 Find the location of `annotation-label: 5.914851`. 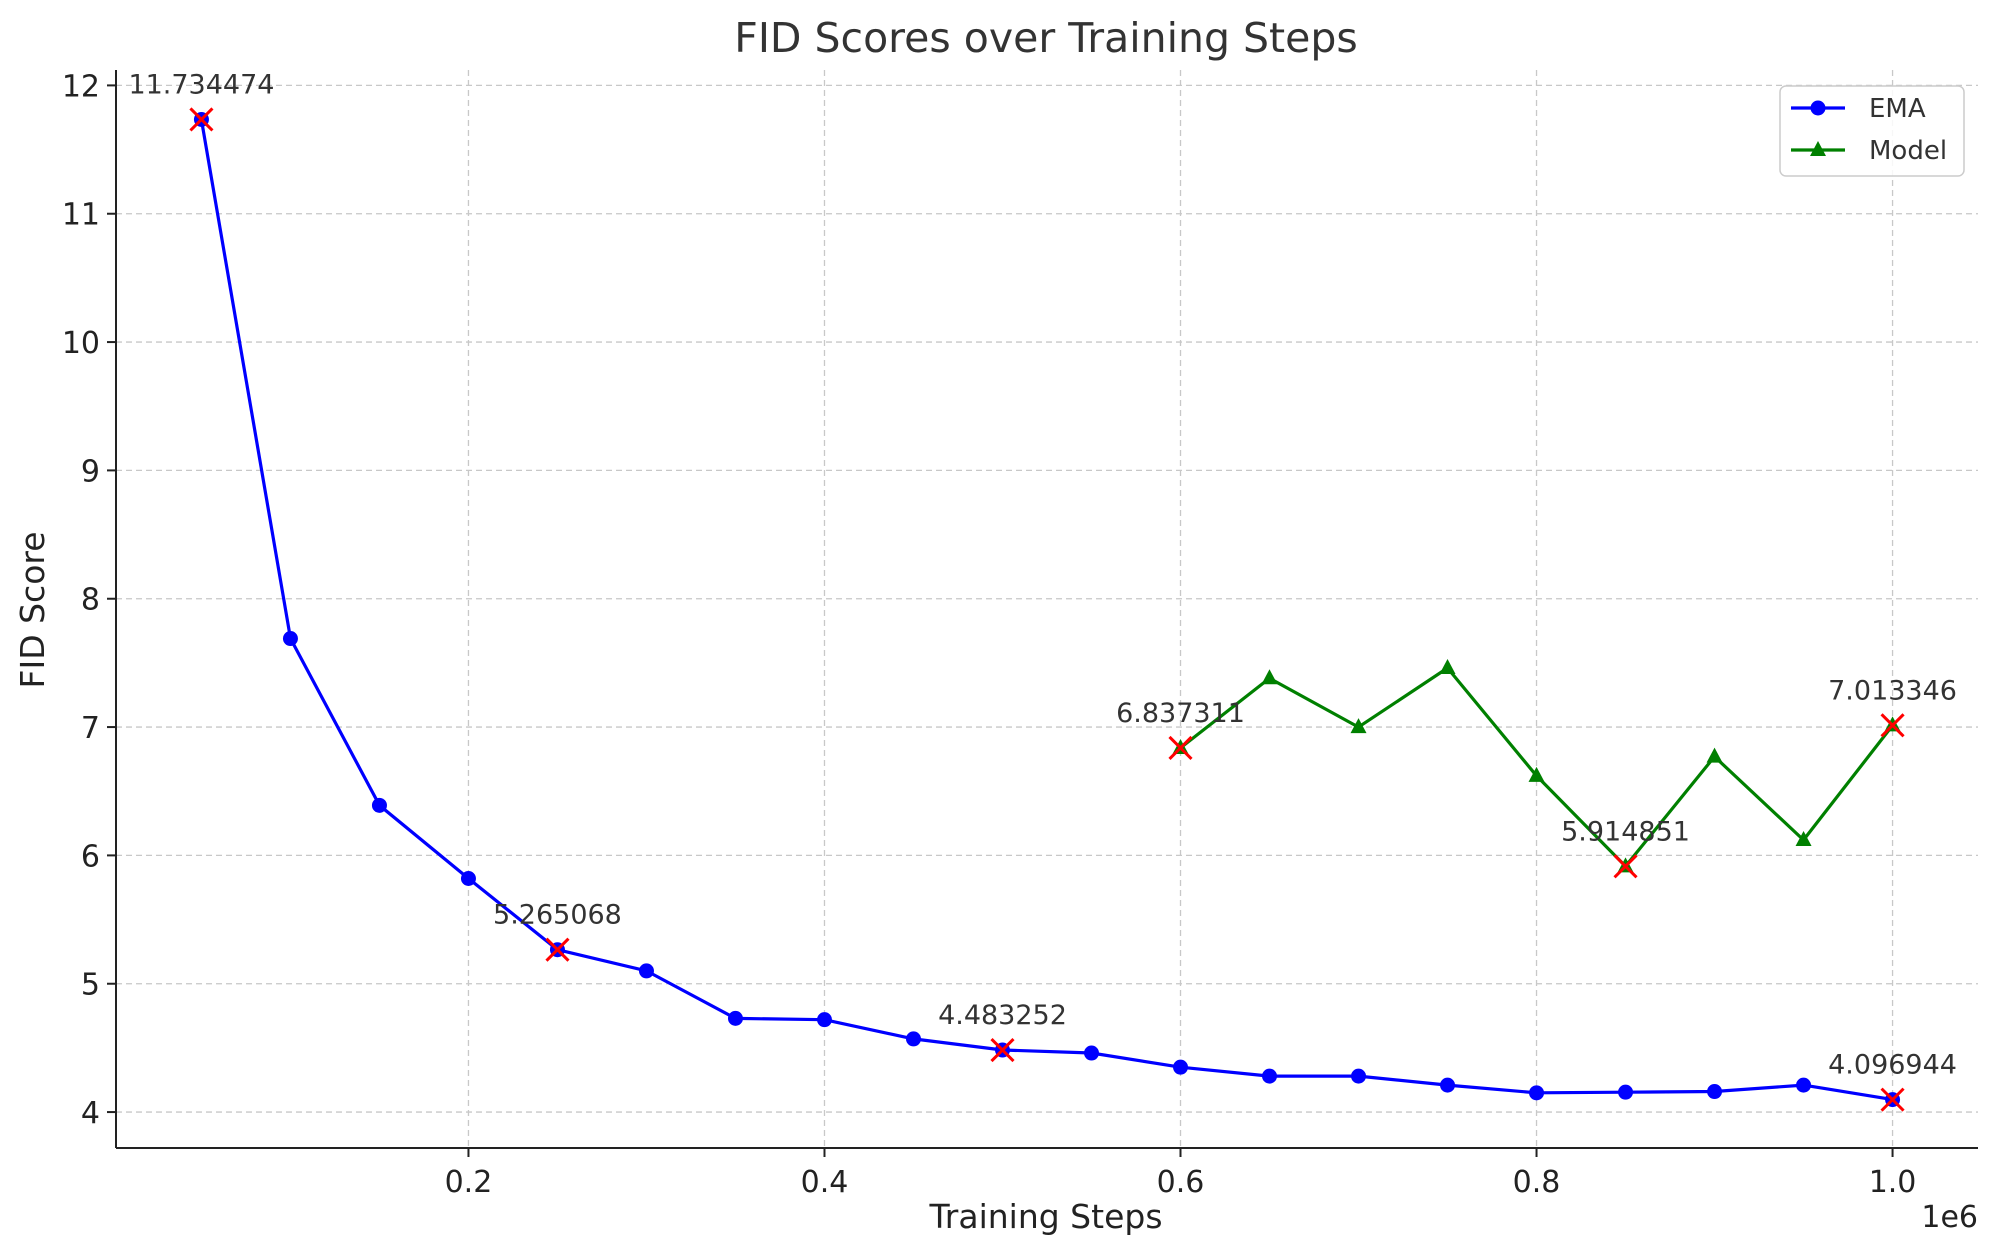

annotation-label: 5.914851 is located at coordinates (1625, 831).